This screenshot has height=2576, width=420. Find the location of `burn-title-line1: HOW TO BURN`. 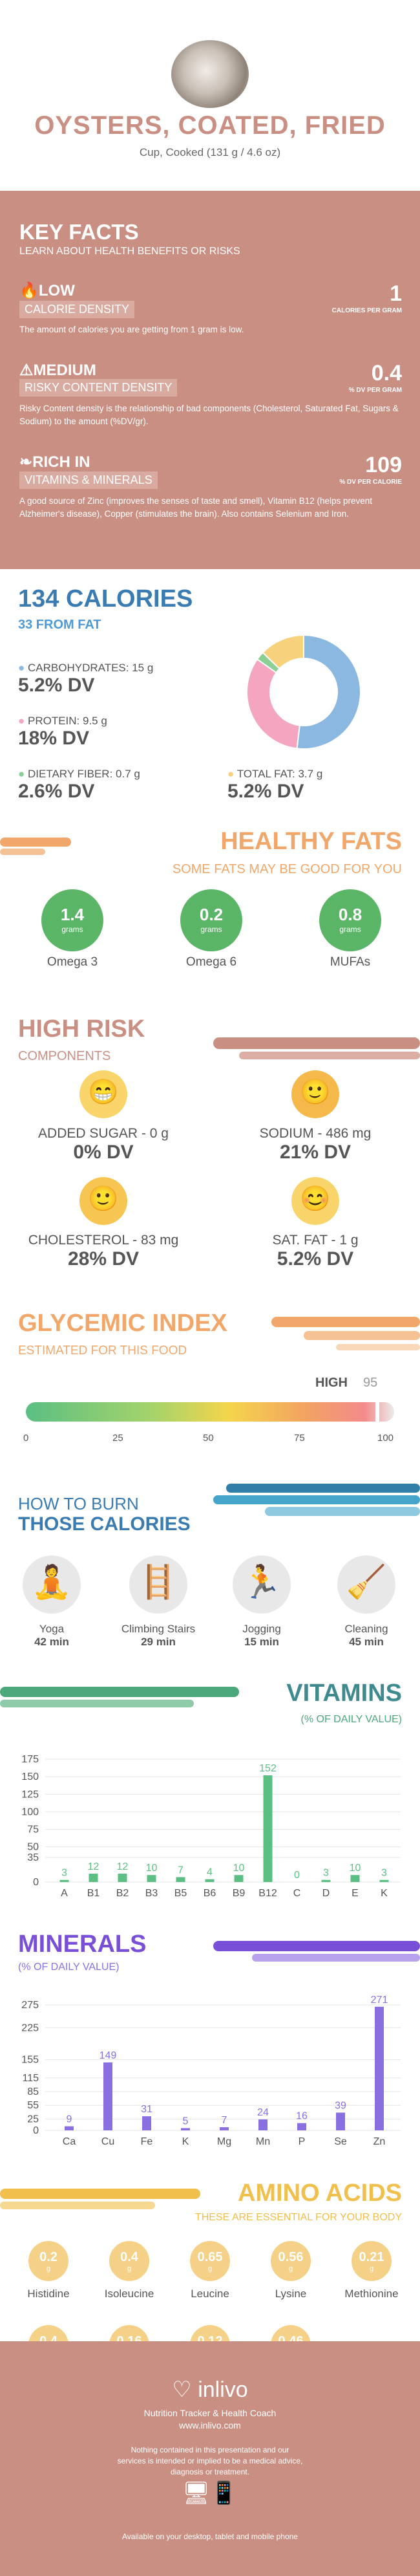

burn-title-line1: HOW TO BURN is located at coordinates (78, 1504).